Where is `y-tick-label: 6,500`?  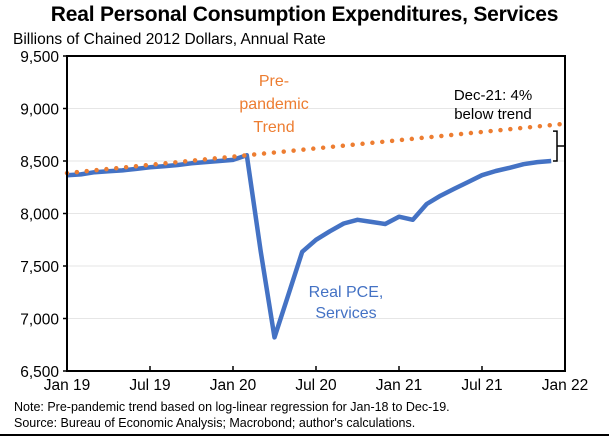 y-tick-label: 6,500 is located at coordinates (39, 372).